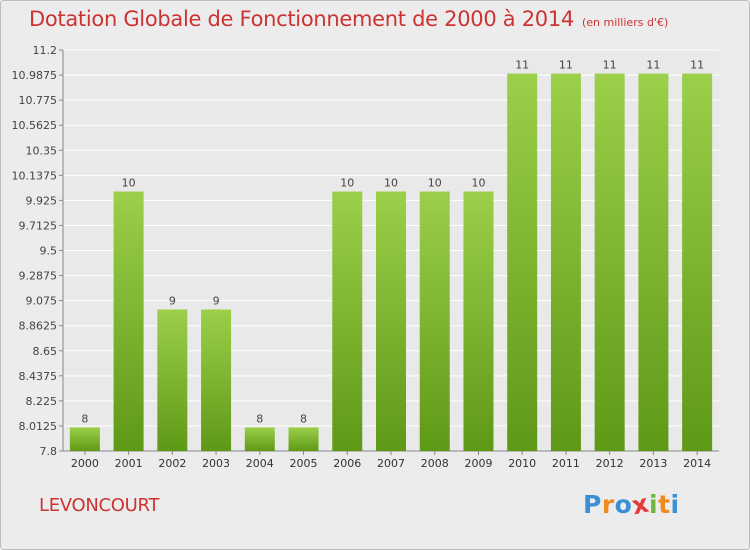 This screenshot has height=550, width=750. Describe the element at coordinates (216, 463) in the screenshot. I see `x-tick-label: 2003` at that location.